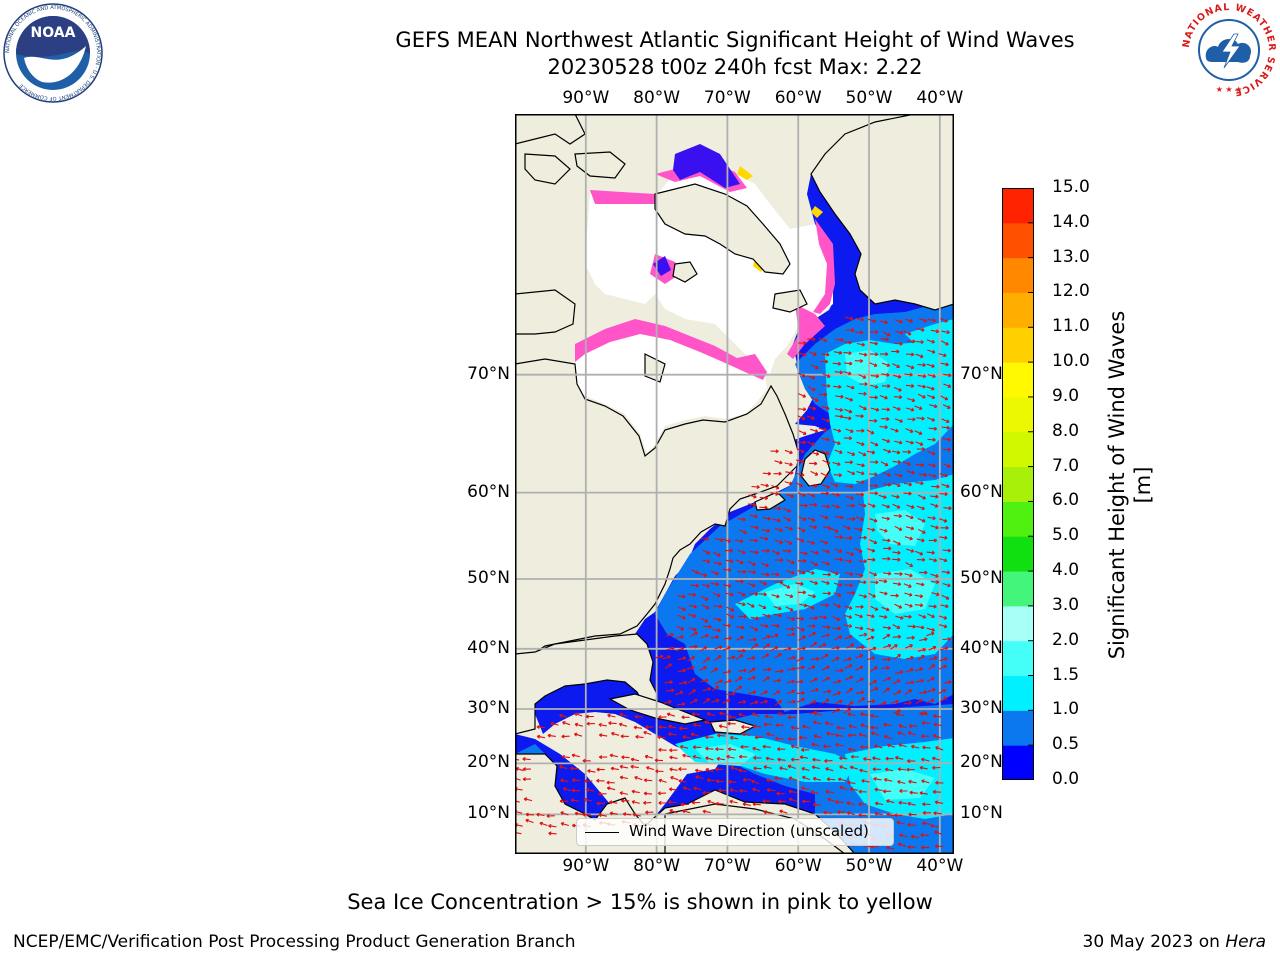  Describe the element at coordinates (798, 98) in the screenshot. I see `lon-tick-label-top: 60°W` at that location.